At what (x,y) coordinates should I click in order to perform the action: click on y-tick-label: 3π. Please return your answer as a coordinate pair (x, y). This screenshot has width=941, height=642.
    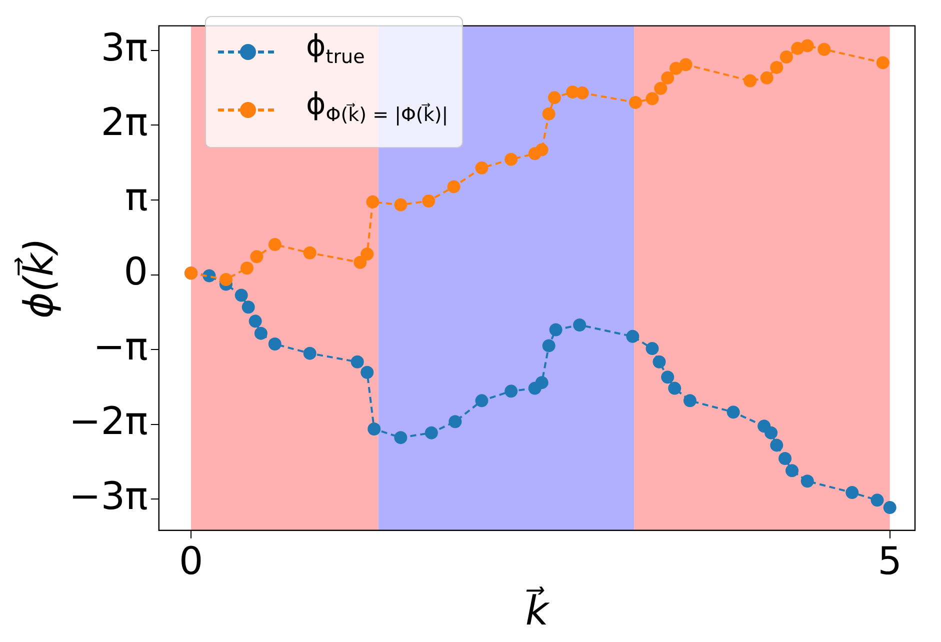
    Looking at the image, I should click on (124, 47).